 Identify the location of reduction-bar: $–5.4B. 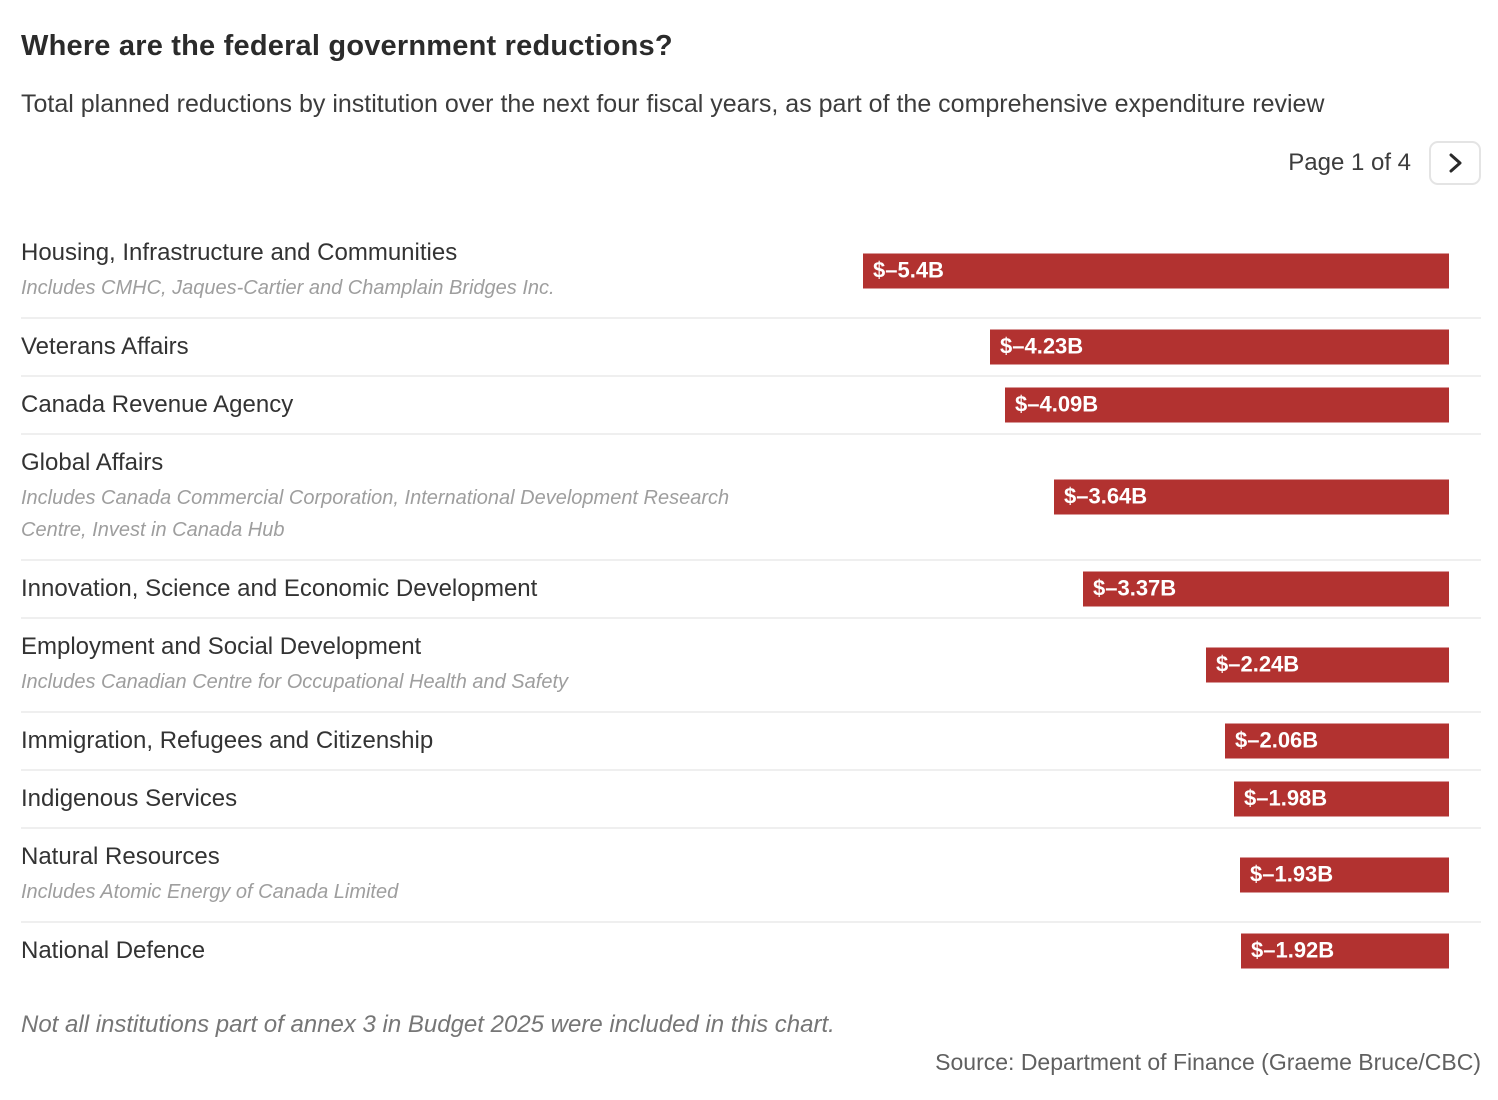
(1156, 270).